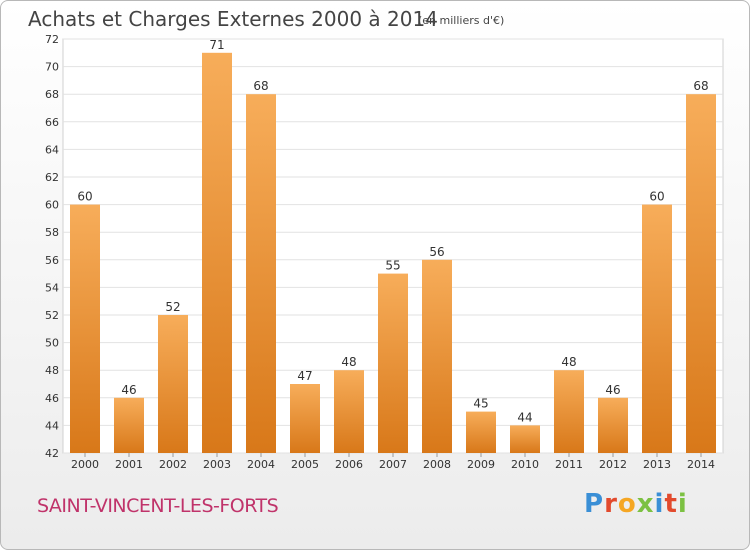 Image resolution: width=750 pixels, height=550 pixels. What do you see at coordinates (657, 464) in the screenshot?
I see `x-tick-label: 2013` at bounding box center [657, 464].